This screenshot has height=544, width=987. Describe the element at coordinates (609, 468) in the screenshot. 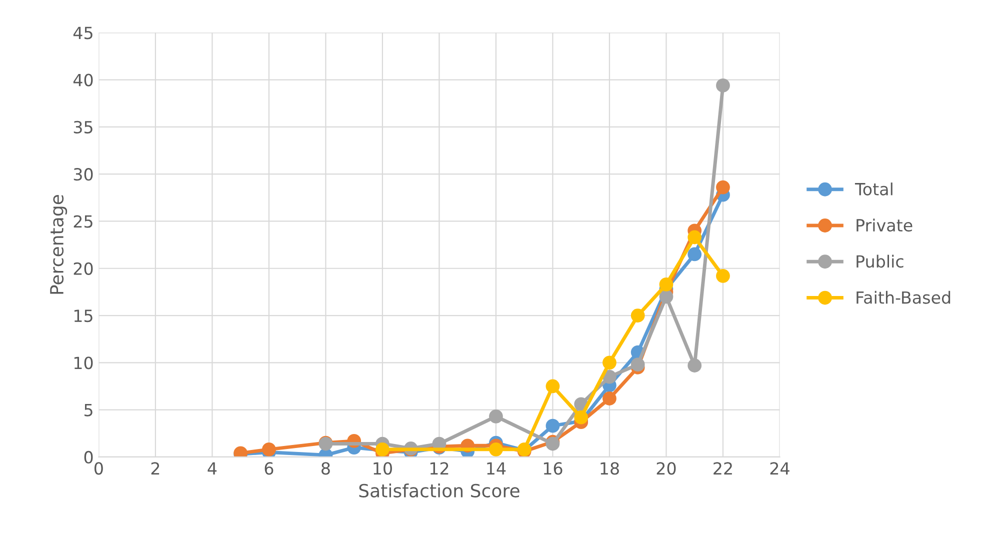

I see `x-tick-label: 18` at that location.